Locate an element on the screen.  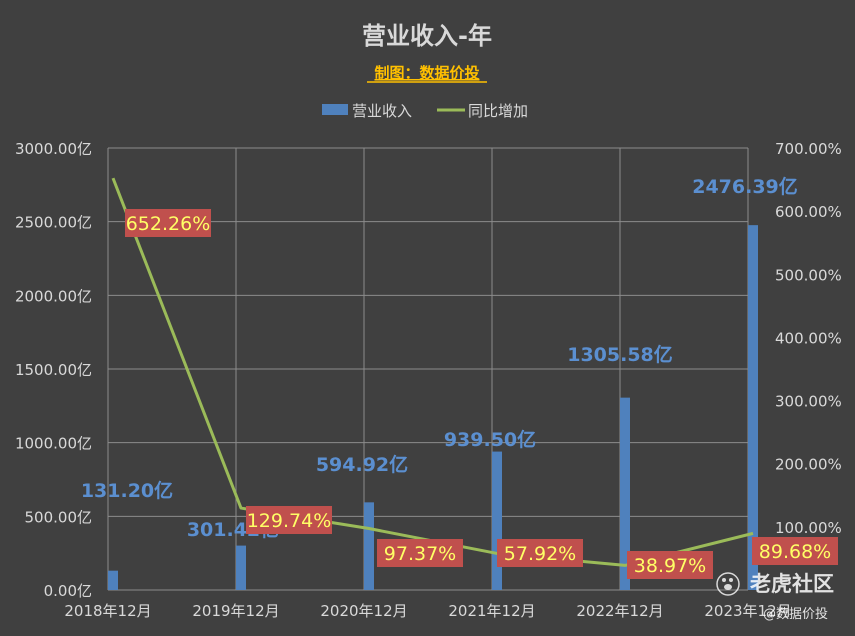
x-tick-label: 2022年12月 is located at coordinates (619, 611).